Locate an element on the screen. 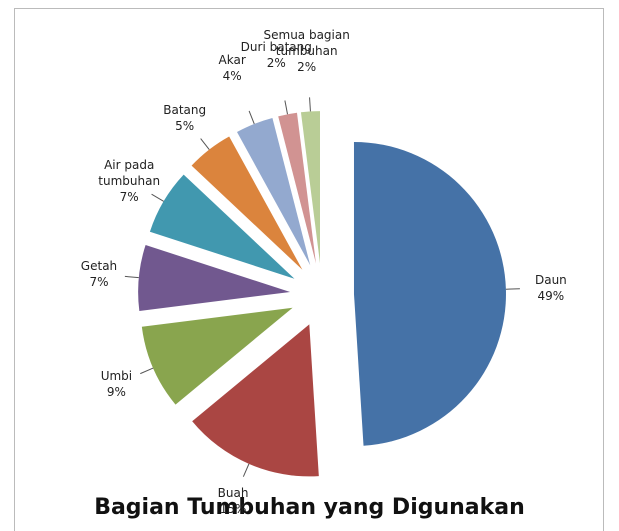 This screenshot has height=531, width=619. value-label: 4% is located at coordinates (232, 76).